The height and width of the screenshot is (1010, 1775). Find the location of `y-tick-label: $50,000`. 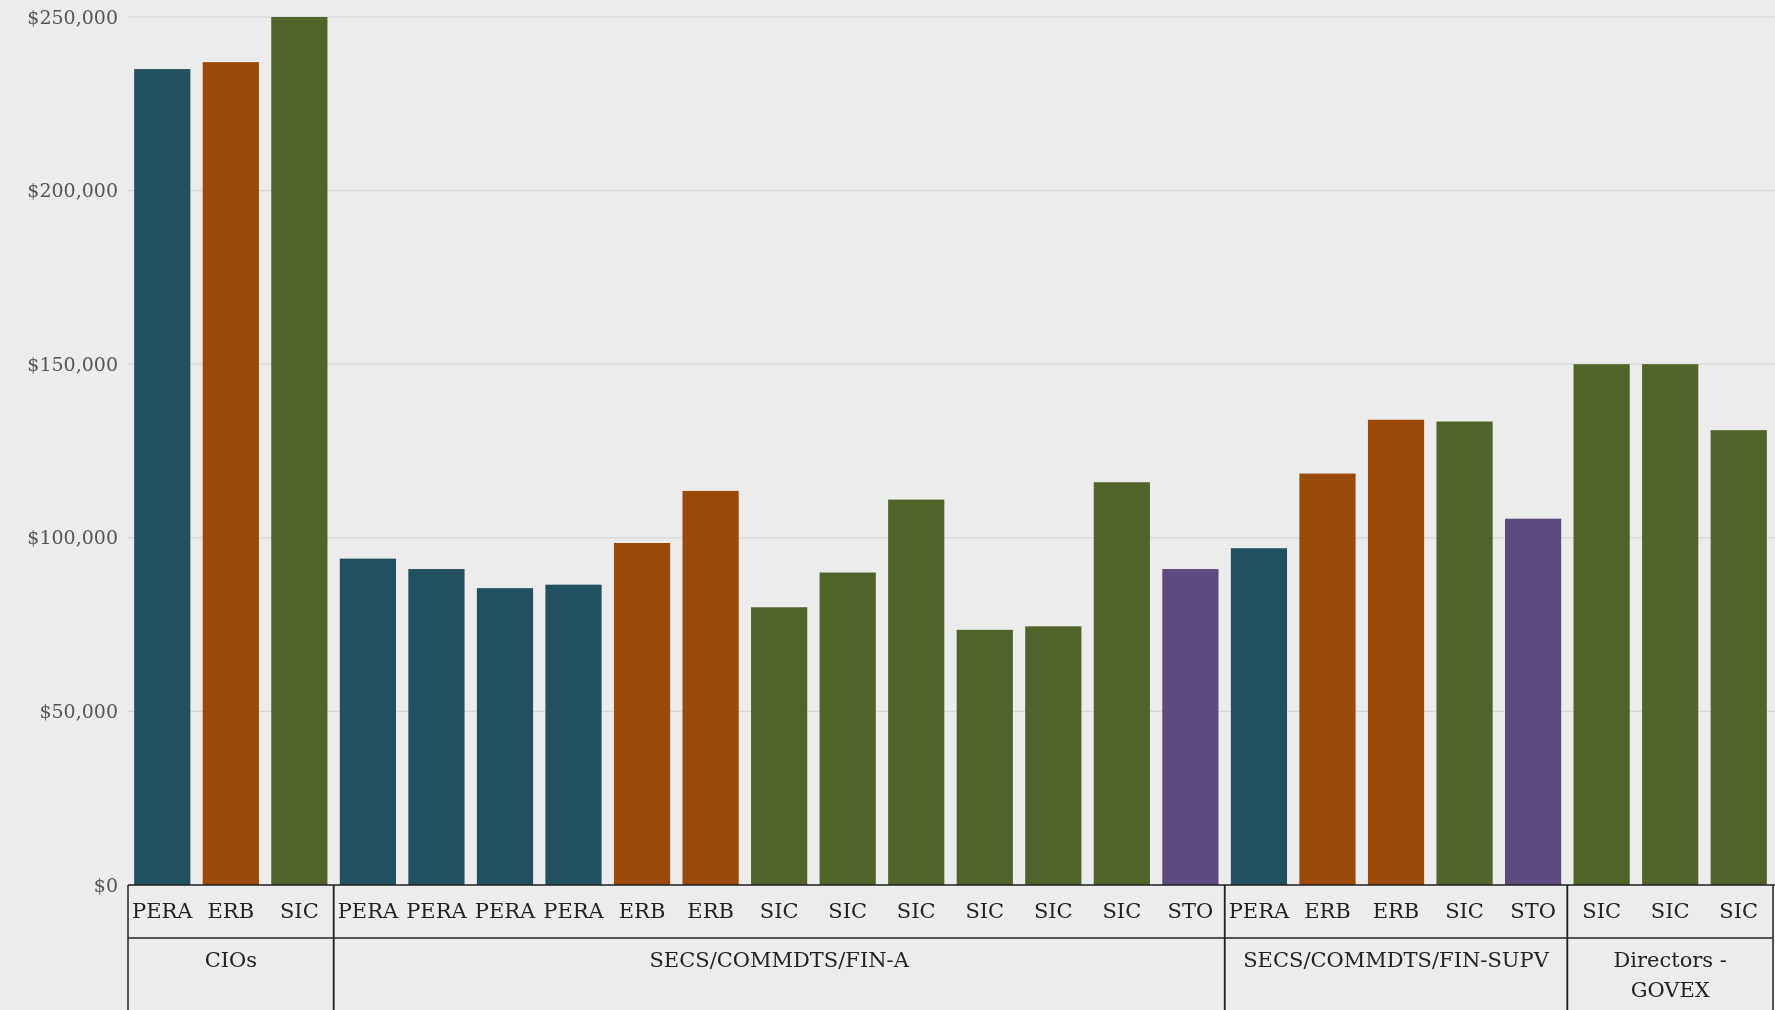

y-tick-label: $50,000 is located at coordinates (78, 711).